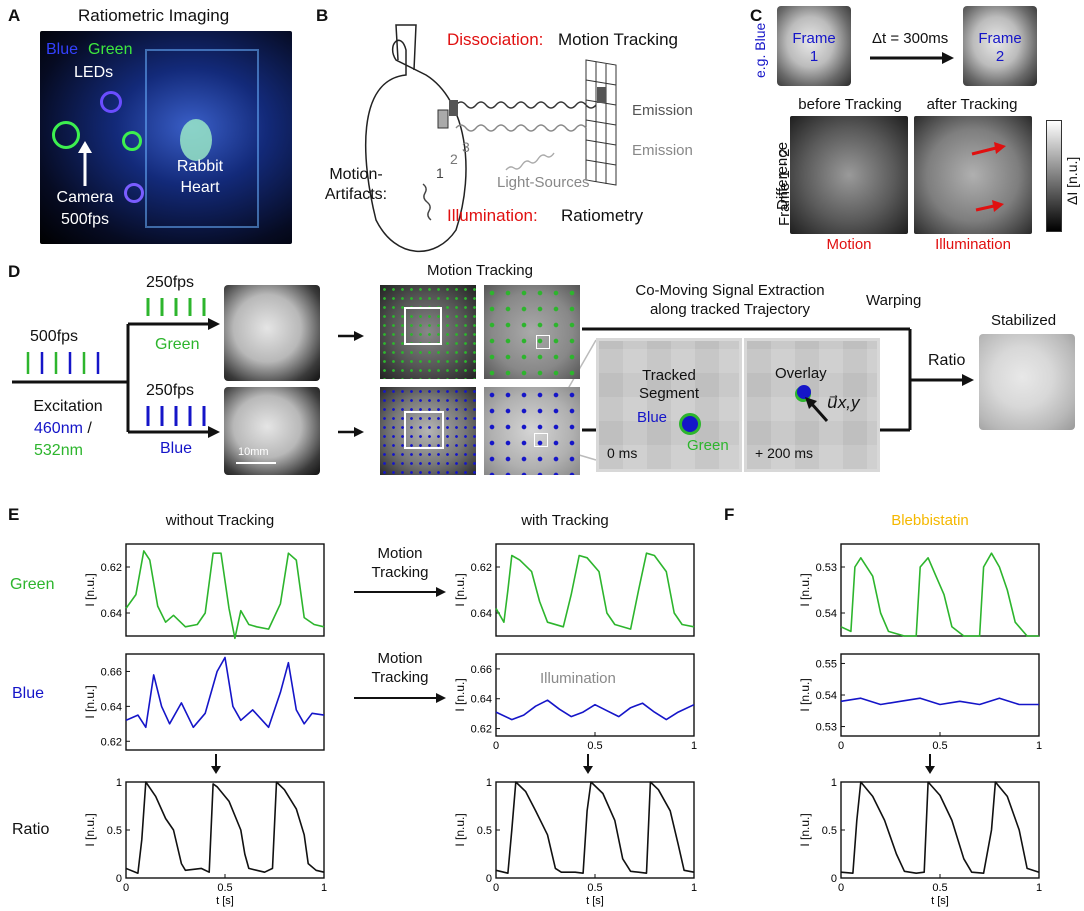 The height and width of the screenshot is (911, 1084). What do you see at coordinates (63, 429) in the screenshot?
I see `excitation-wavelengths: 460nm /` at bounding box center [63, 429].